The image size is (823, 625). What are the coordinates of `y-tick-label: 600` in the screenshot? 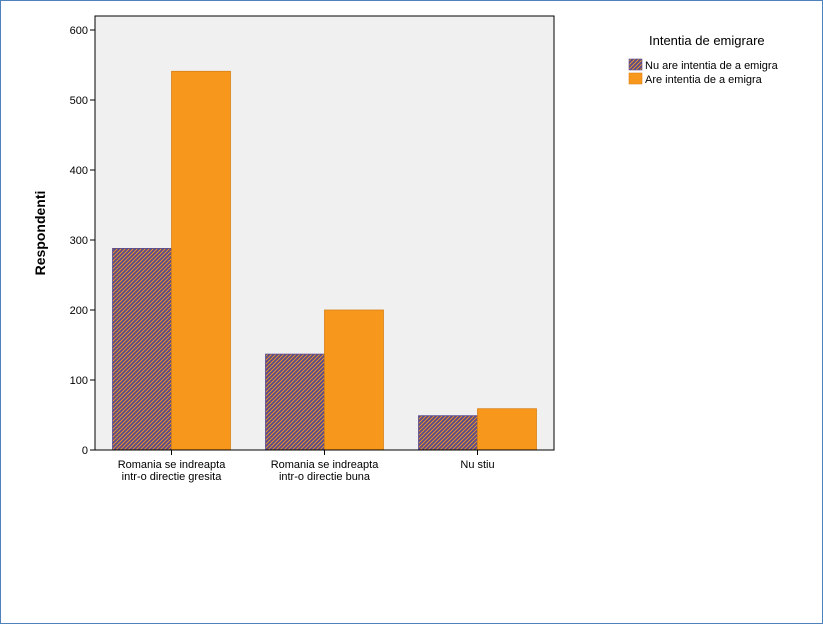 It's located at (79, 31).